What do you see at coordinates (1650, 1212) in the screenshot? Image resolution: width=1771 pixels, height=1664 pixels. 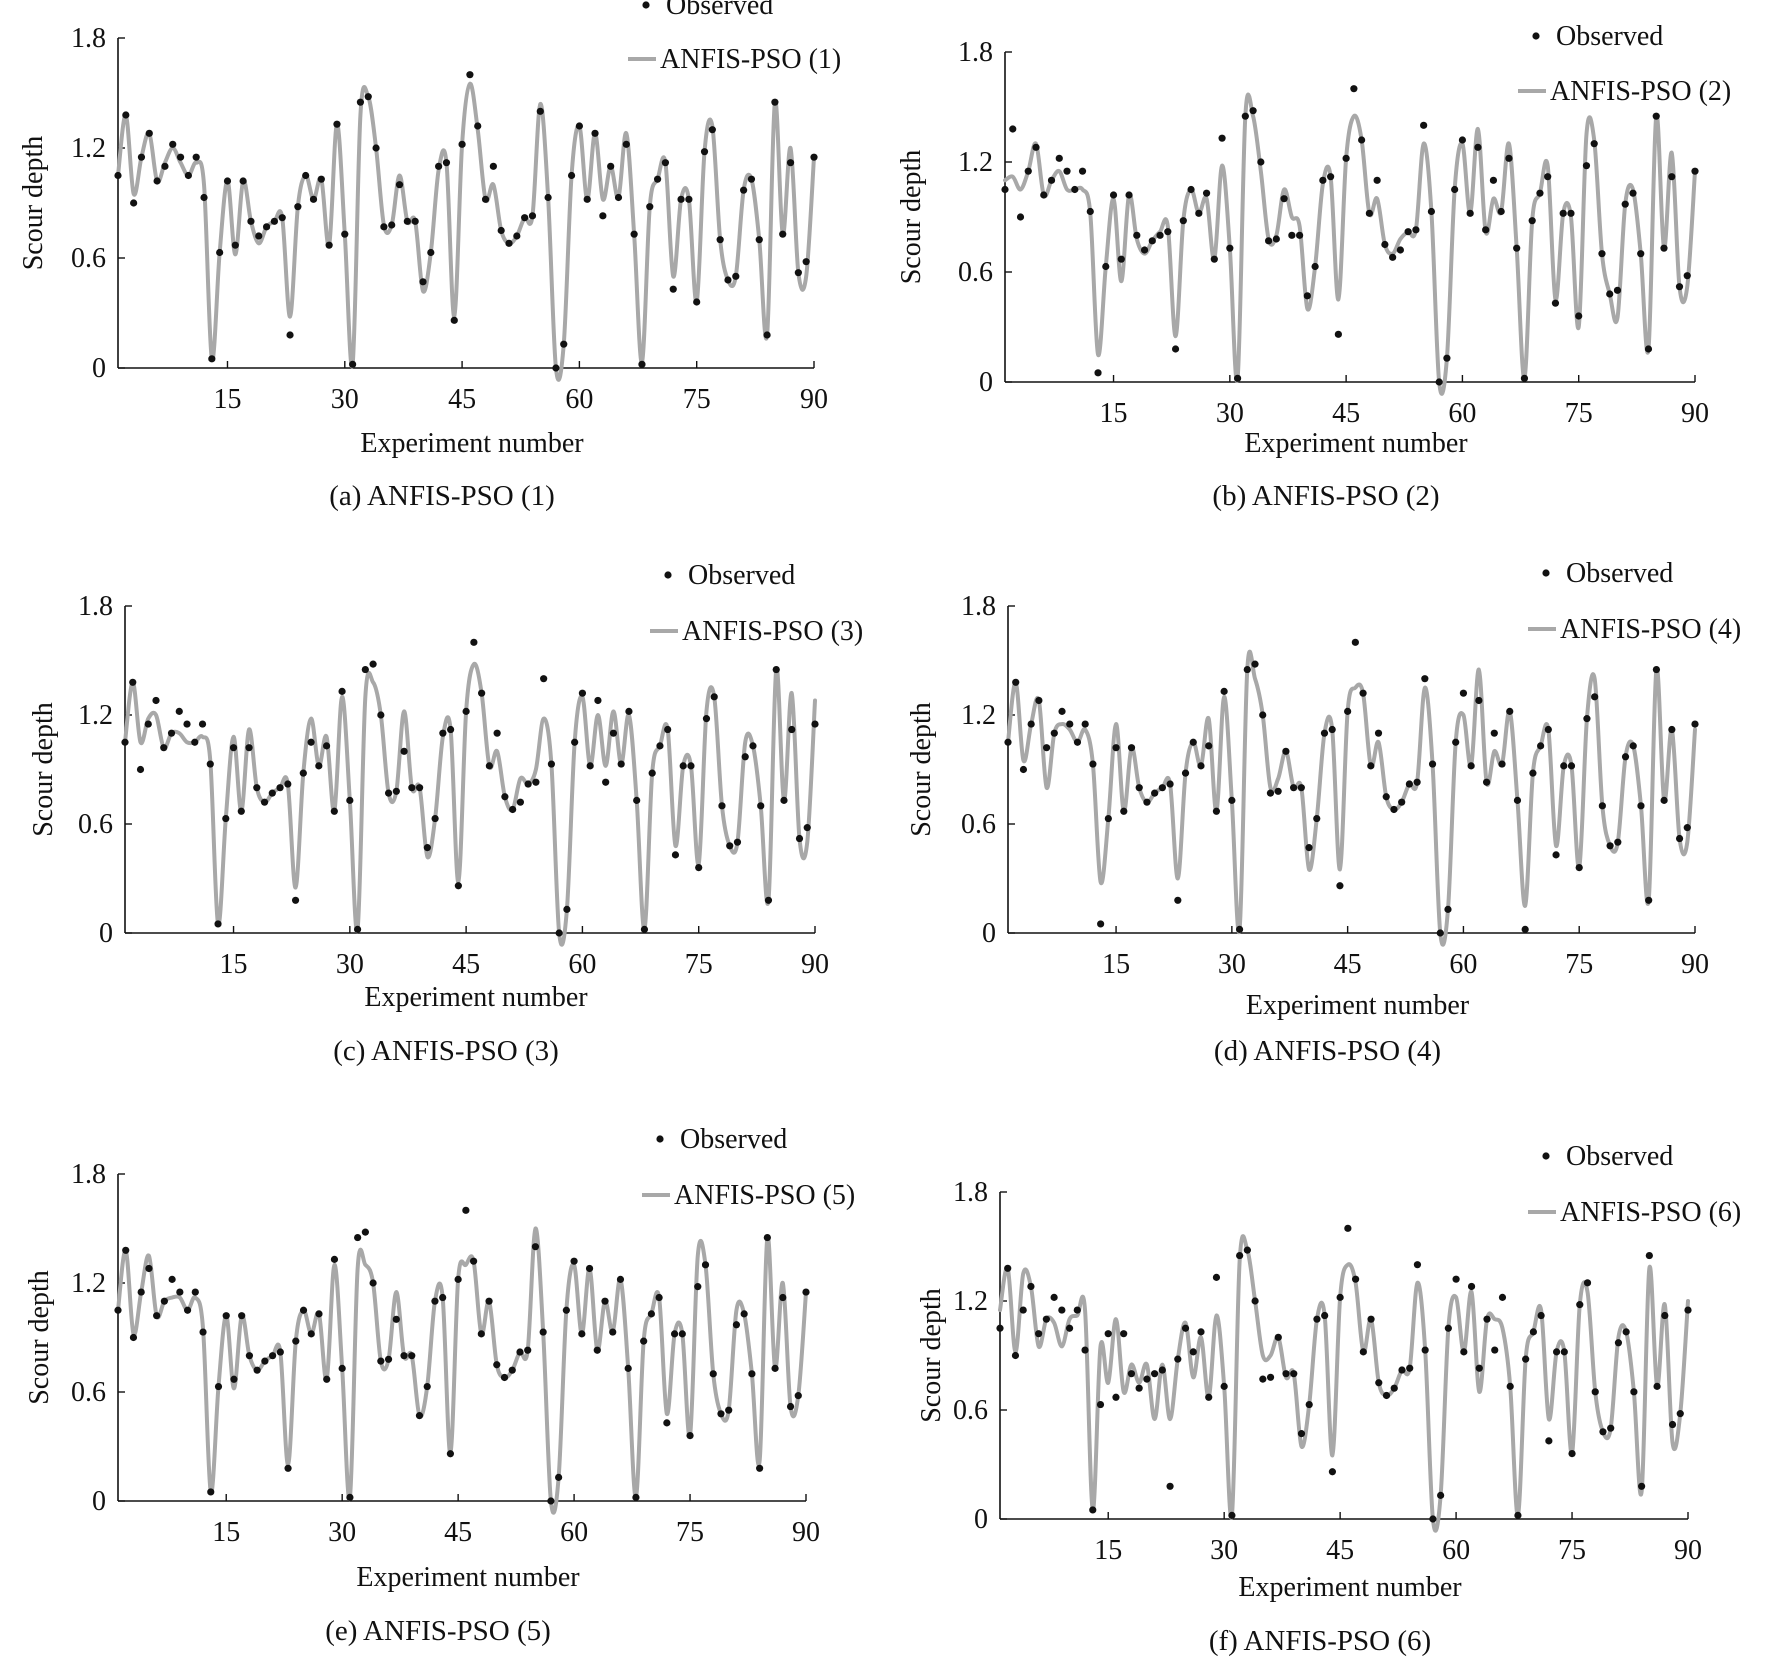 I see `legend-predicted-label: ANFIS-PSO (6)` at bounding box center [1650, 1212].